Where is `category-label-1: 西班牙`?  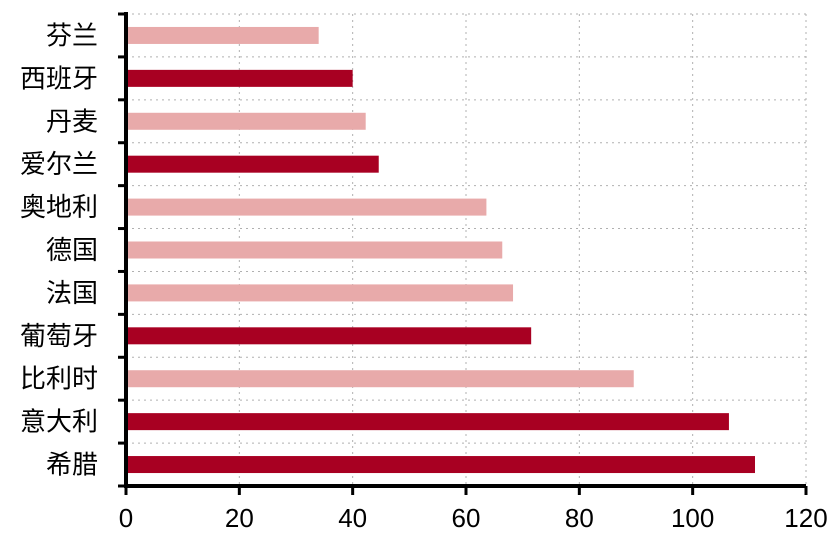
category-label-1: 西班牙 is located at coordinates (59, 79).